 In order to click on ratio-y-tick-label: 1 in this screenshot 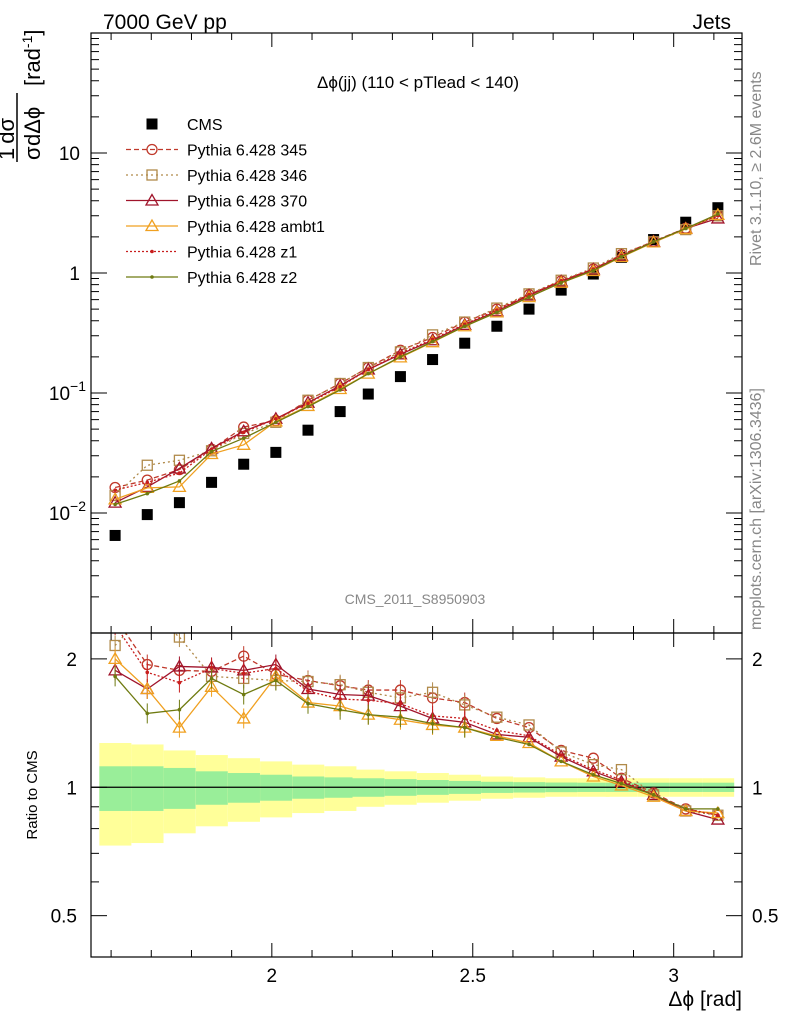, I will do `click(71, 788)`.